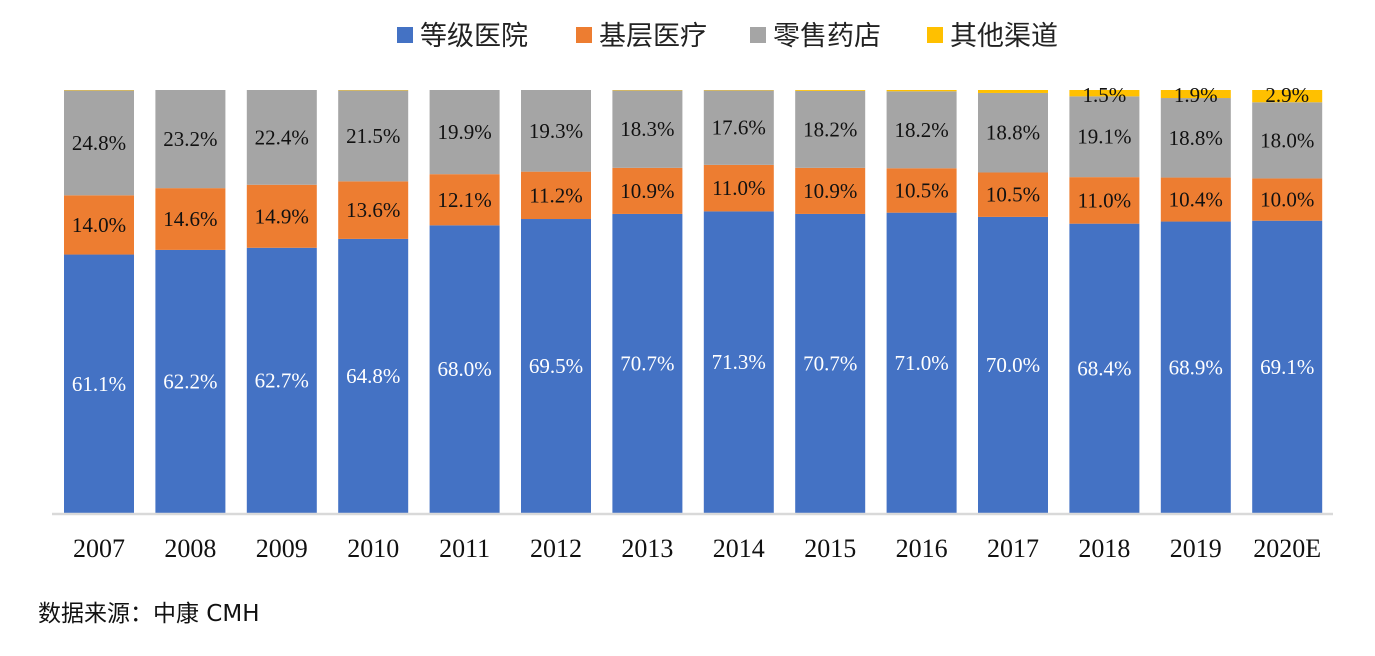  I want to click on data-label-2018-2: 19.1%, so click(1104, 137).